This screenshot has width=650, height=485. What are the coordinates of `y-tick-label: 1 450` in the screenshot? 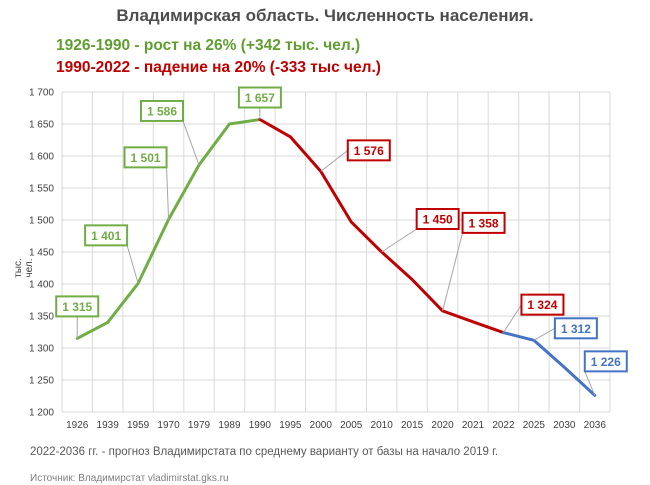 It's located at (41, 253).